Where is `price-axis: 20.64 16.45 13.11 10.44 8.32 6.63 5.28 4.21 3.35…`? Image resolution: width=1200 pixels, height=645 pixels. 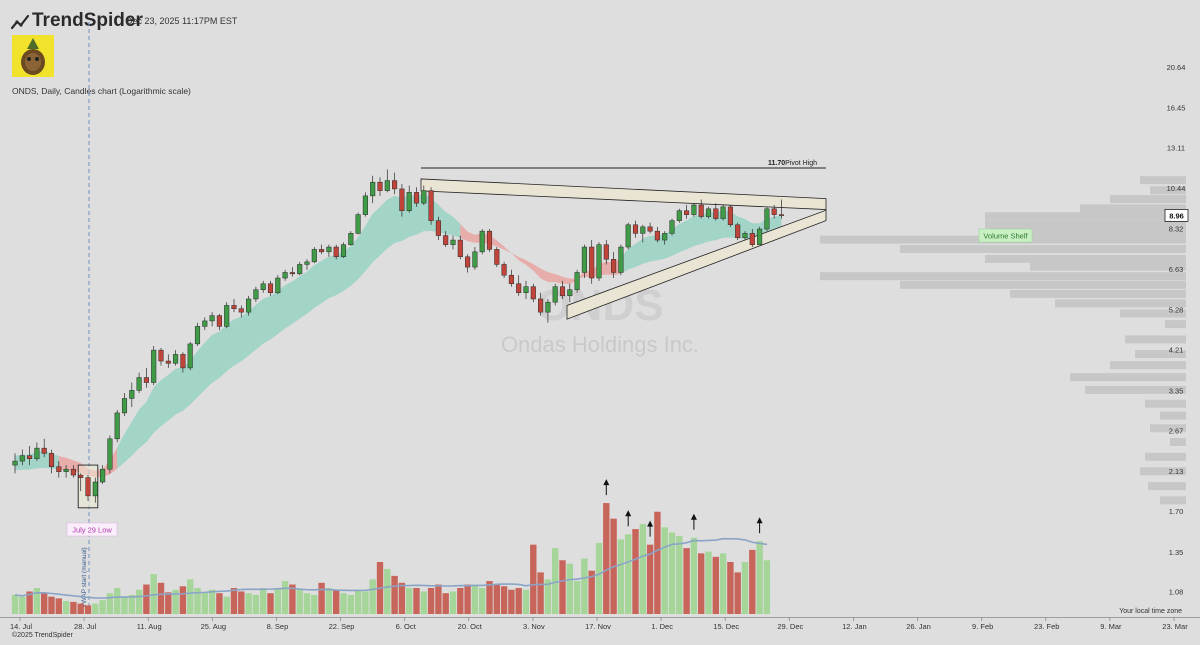
price-axis: 20.64 16.45 13.11 10.44 8.32 6.63 5.28 4.21 3.35… is located at coordinates (1176, 330).